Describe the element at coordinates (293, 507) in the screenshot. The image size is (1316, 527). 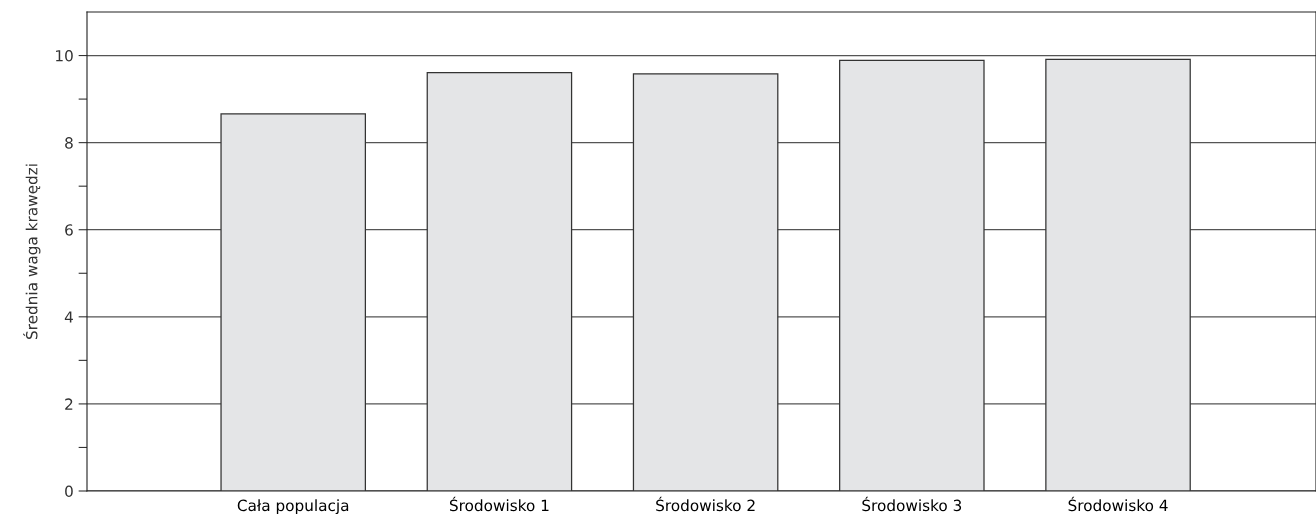
I see `x-tick-label: Cała populacja` at that location.